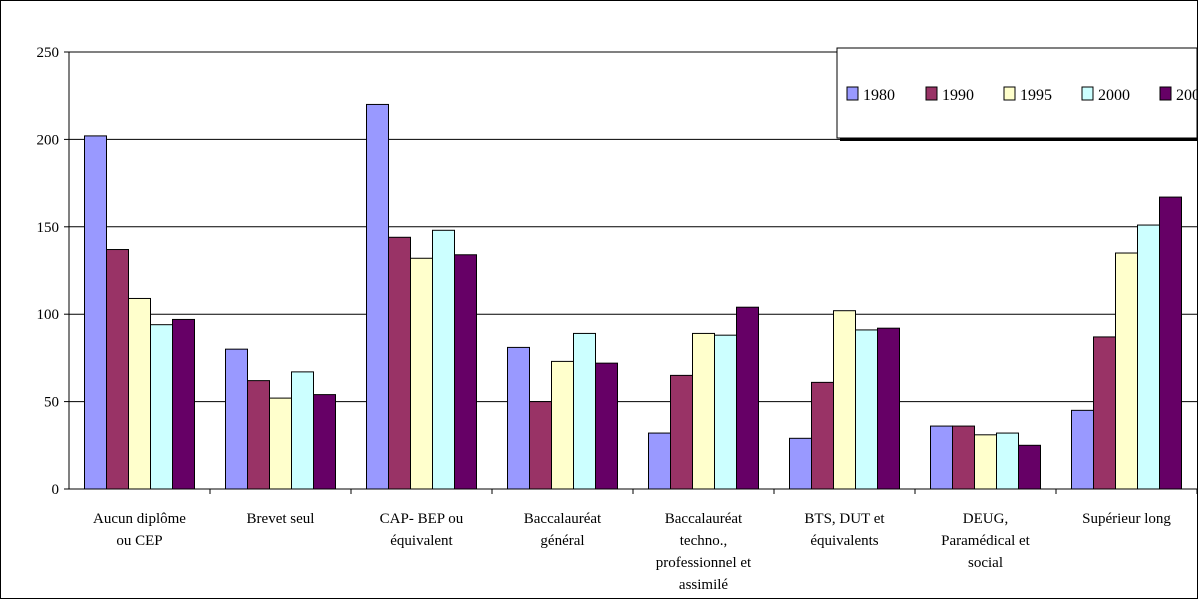 This screenshot has width=1198, height=604. Describe the element at coordinates (139, 519) in the screenshot. I see `x-category-label: Aucun diplôme` at that location.